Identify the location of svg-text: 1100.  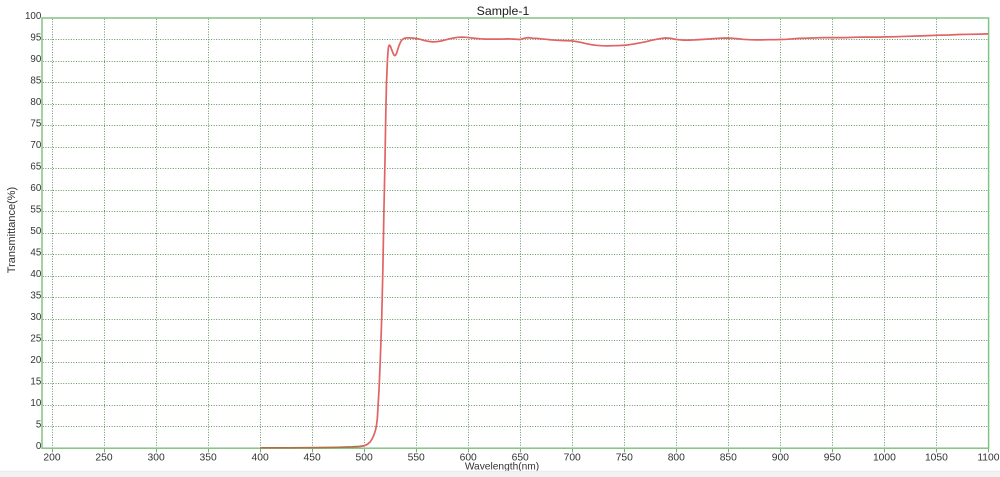
(988, 457).